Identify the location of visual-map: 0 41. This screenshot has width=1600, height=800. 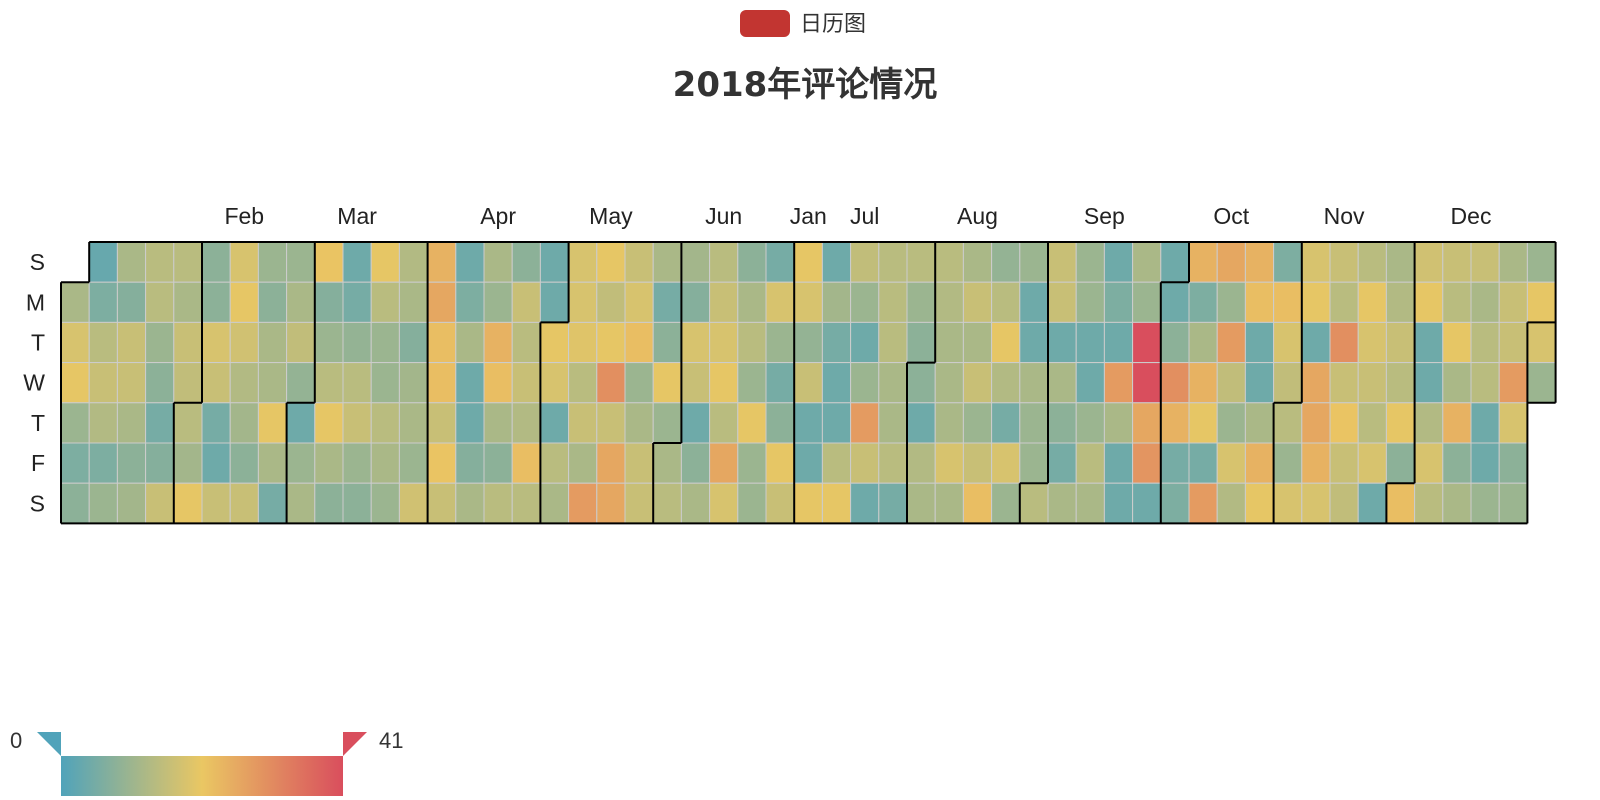
(206, 762).